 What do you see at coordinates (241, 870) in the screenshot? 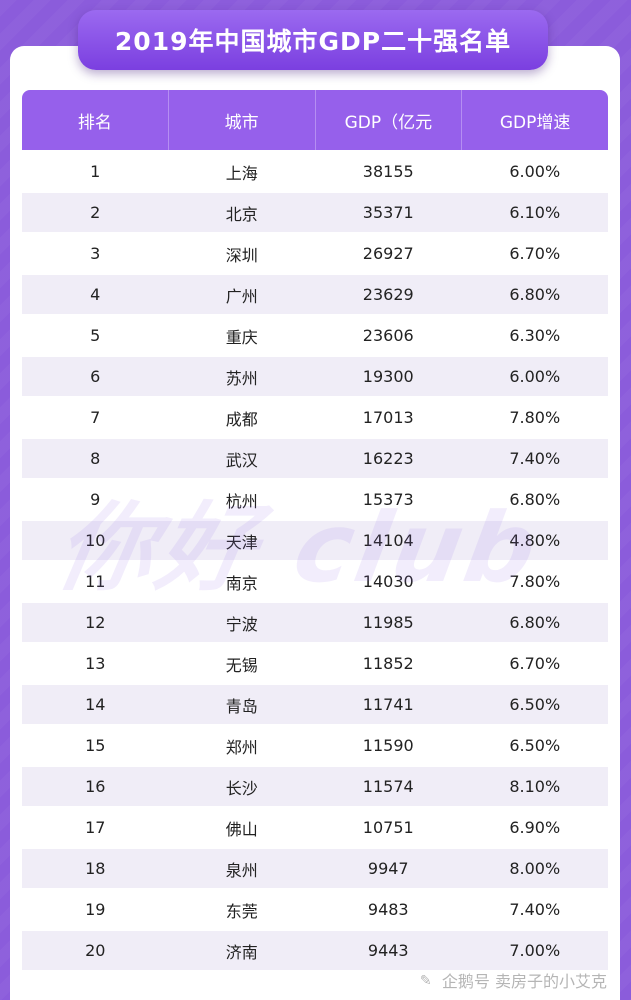
I see `city-cell: 泉州` at bounding box center [241, 870].